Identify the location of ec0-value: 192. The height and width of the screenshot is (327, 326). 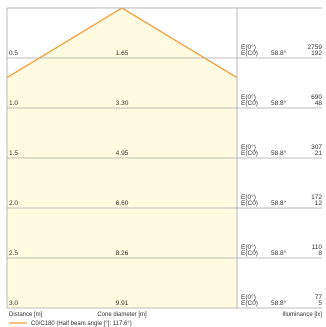
(316, 53).